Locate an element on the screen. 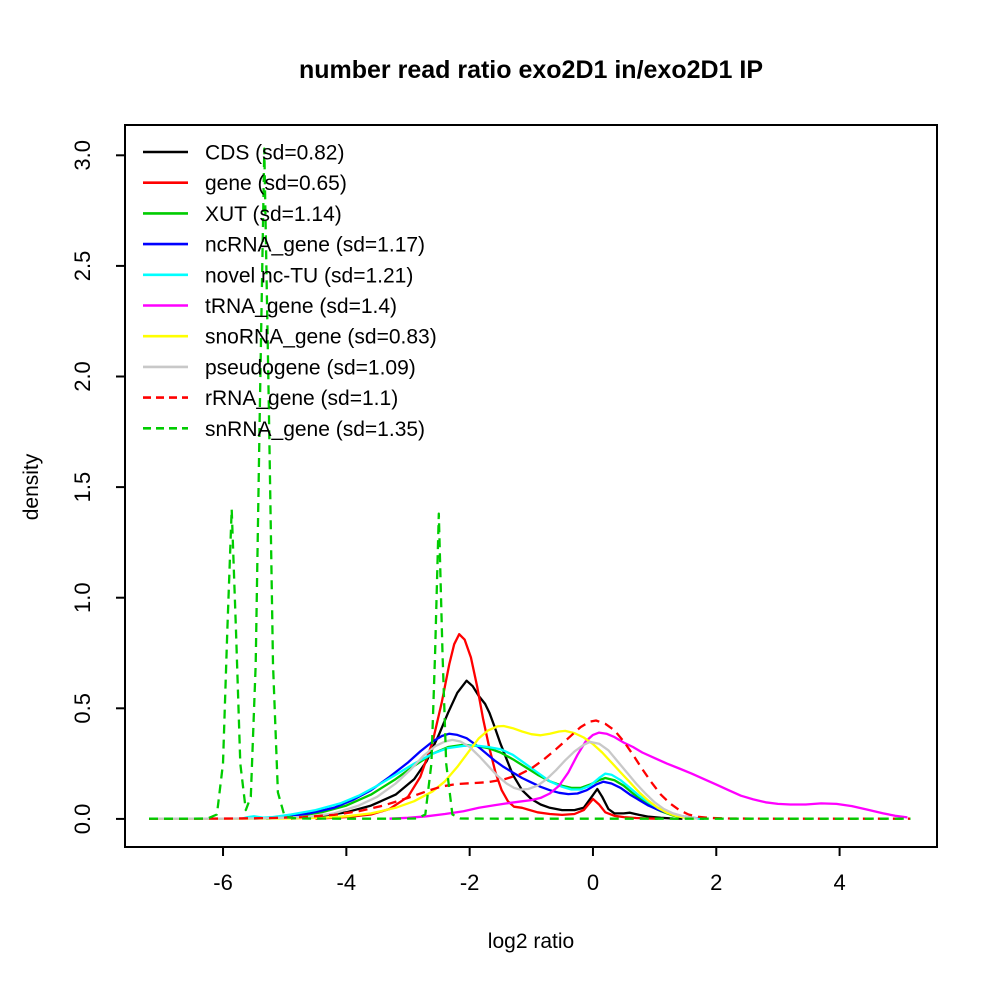 This screenshot has height=1000, width=1000. legend-label-ncrna_gene: ncRNA_gene (sd=1.17) is located at coordinates (315, 245).